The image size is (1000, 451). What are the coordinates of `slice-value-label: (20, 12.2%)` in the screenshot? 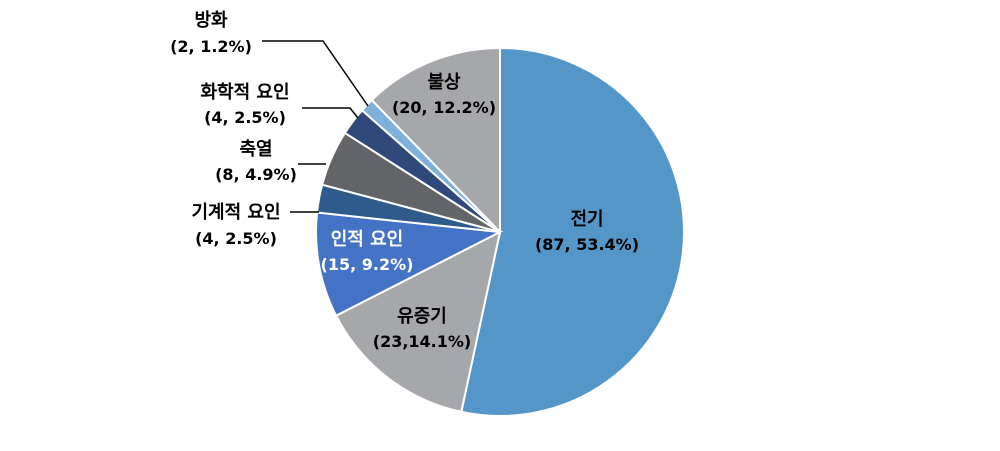 It's located at (444, 107).